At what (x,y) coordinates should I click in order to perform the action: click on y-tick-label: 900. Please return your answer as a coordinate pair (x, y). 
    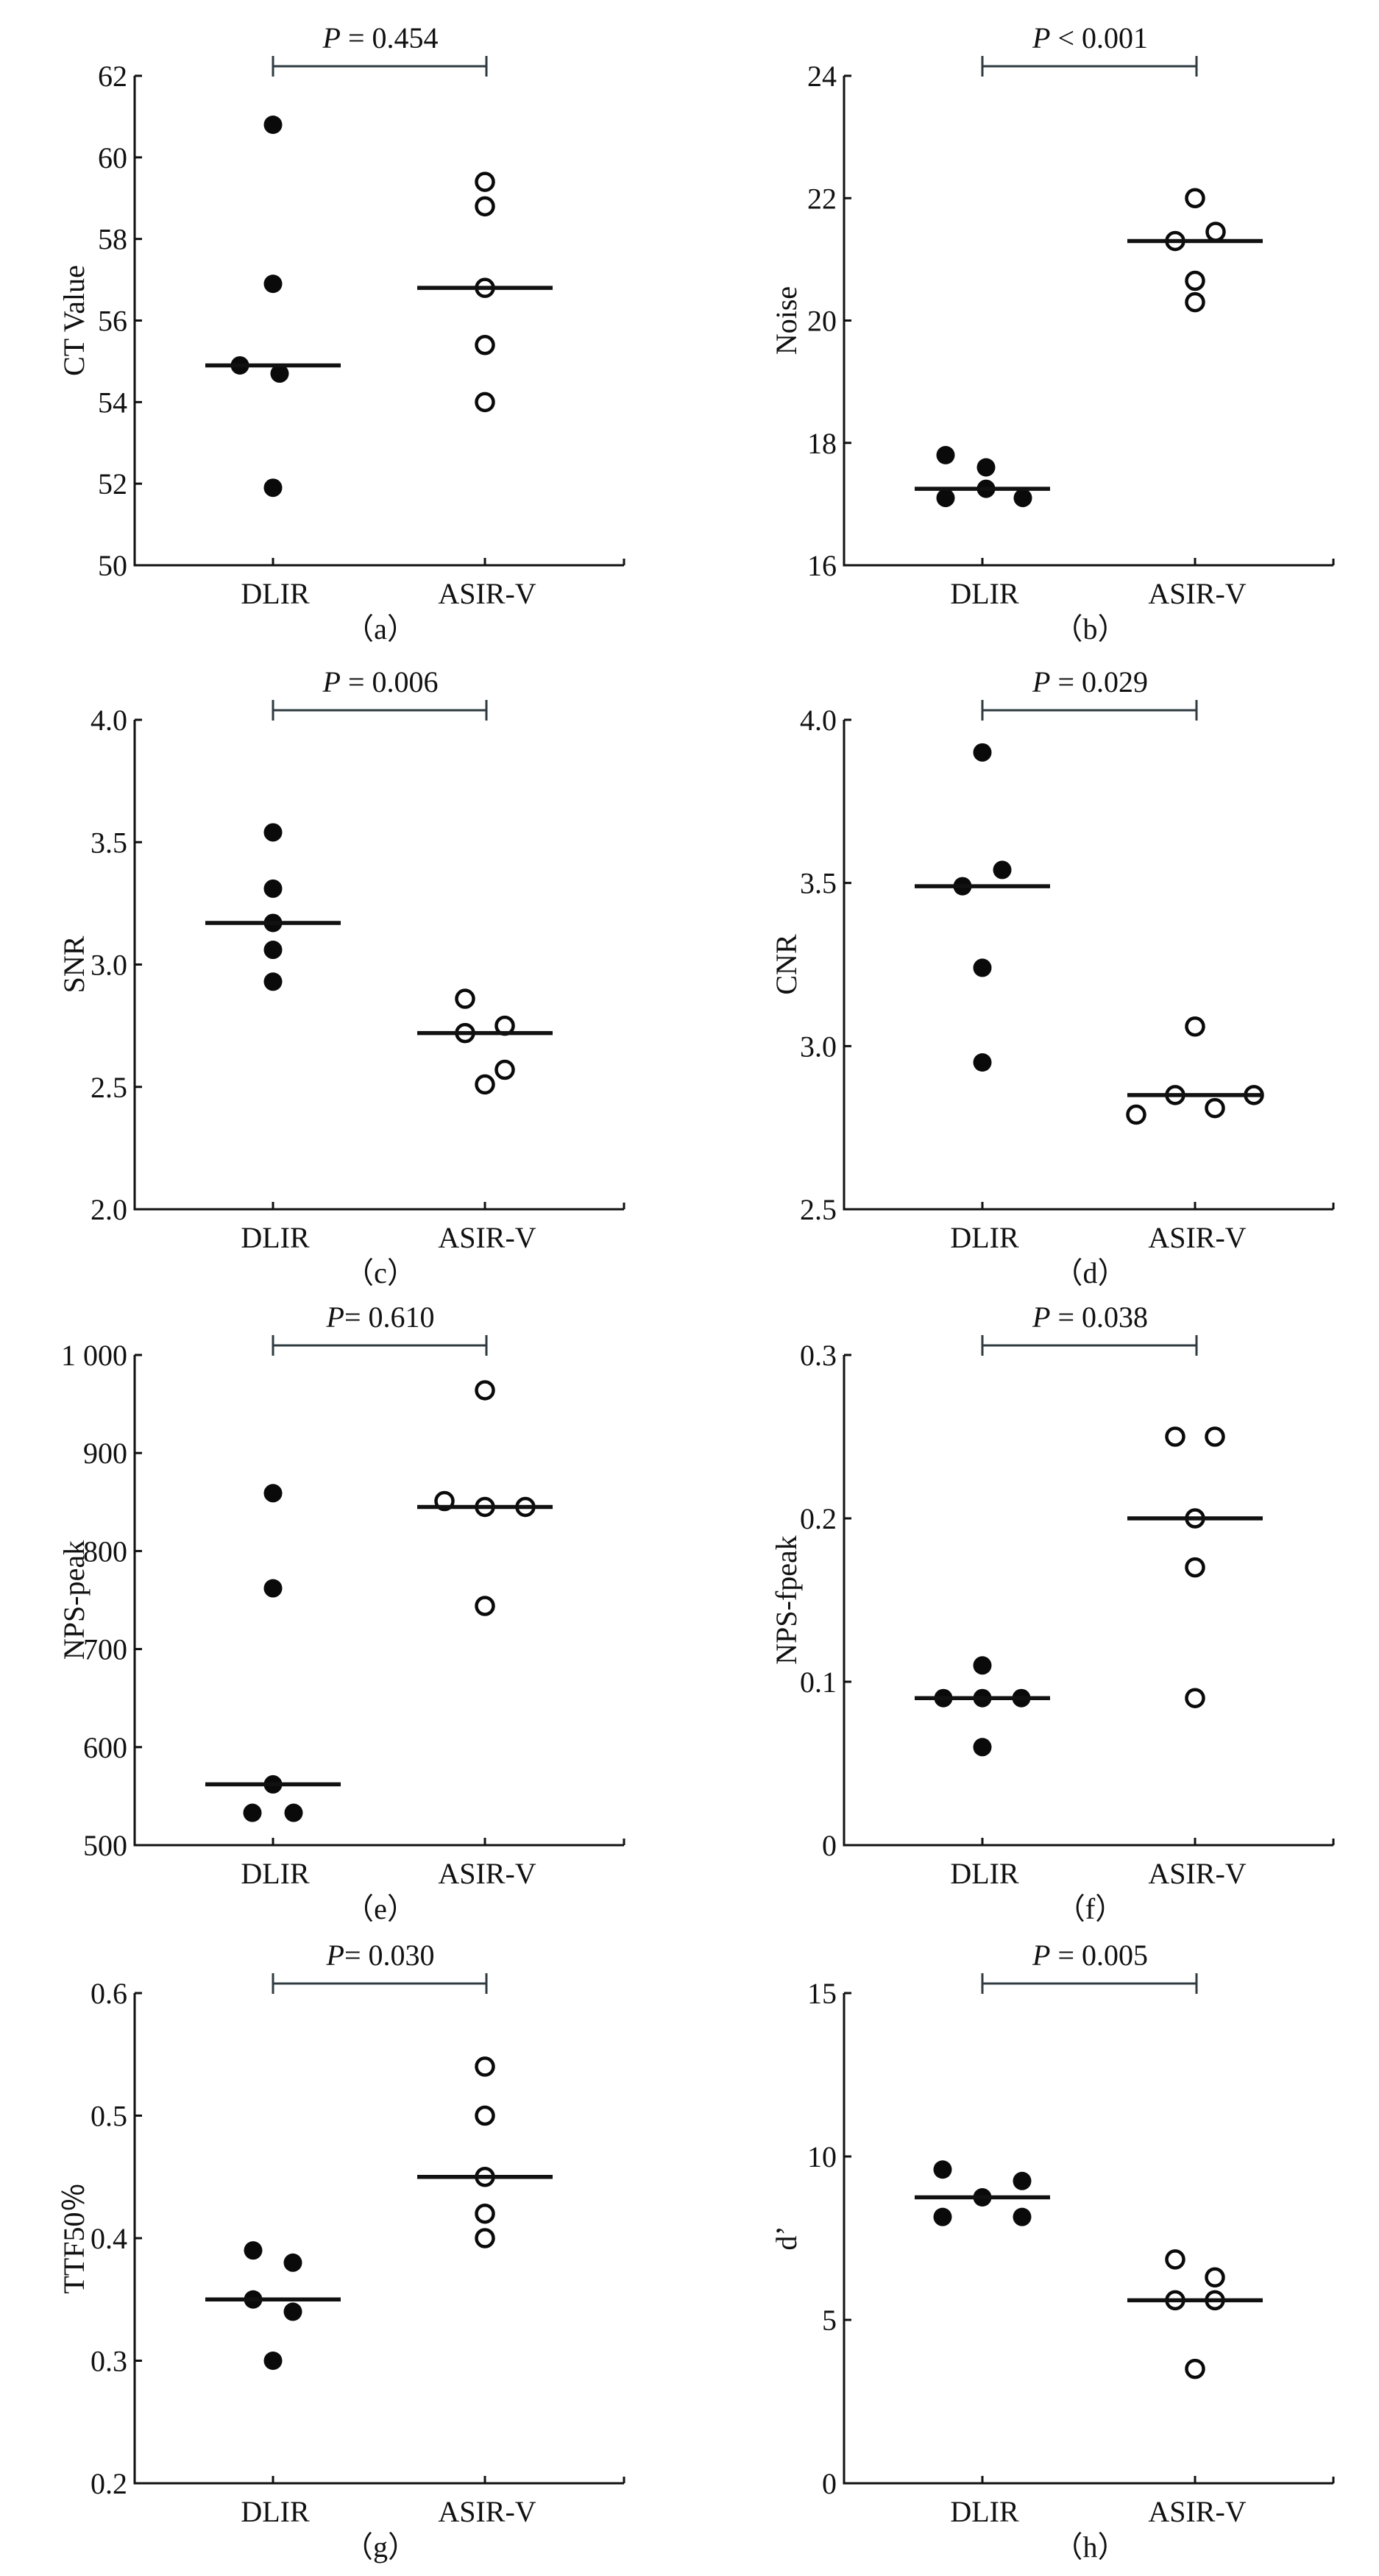
    Looking at the image, I should click on (105, 1453).